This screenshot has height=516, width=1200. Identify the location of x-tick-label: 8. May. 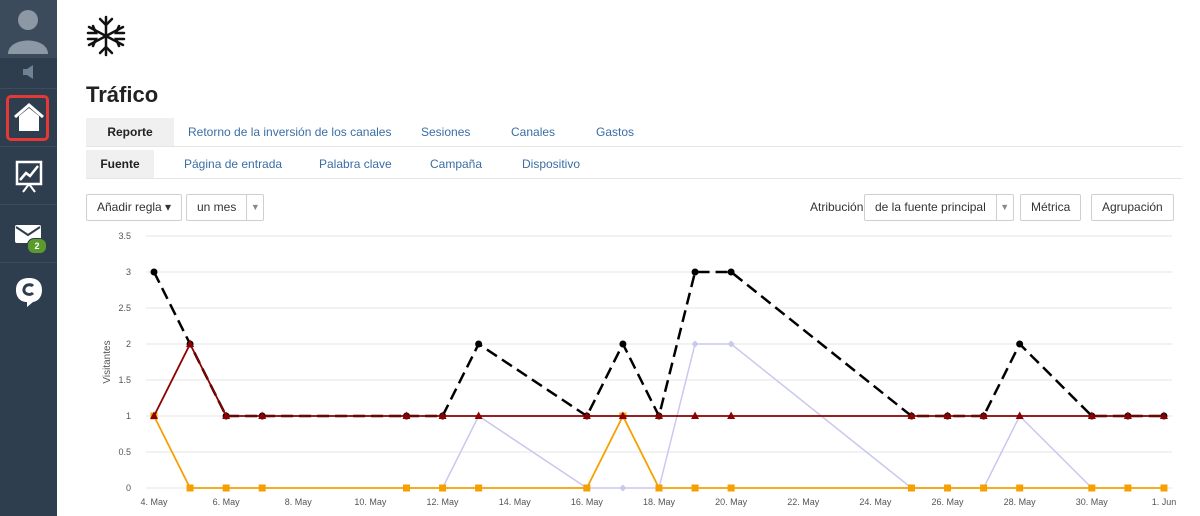
(299, 502).